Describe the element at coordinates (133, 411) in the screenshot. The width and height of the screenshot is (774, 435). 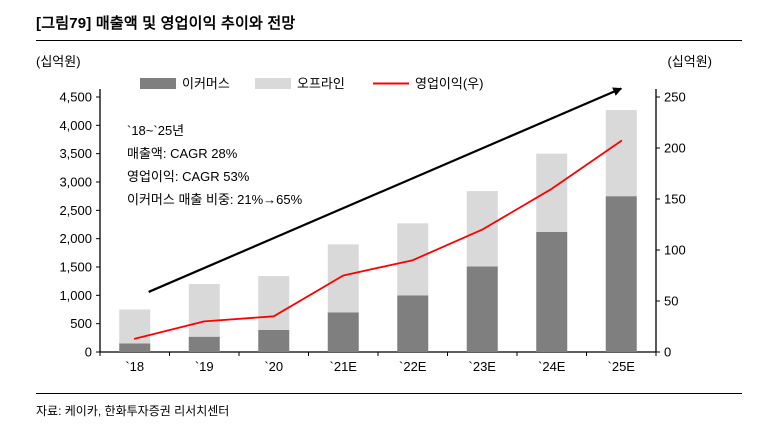
I see `source-note: 자료: 케이카, 한화투자증권 리서치센터` at that location.